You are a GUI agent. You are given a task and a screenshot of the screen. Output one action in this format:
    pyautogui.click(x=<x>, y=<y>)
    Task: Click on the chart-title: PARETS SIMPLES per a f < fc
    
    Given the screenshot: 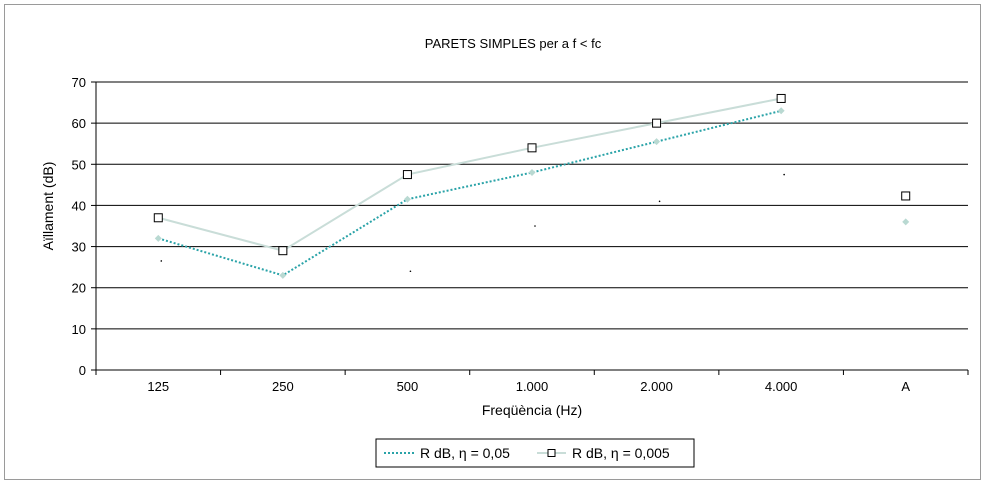 What is the action you would take?
    pyautogui.click(x=513, y=43)
    